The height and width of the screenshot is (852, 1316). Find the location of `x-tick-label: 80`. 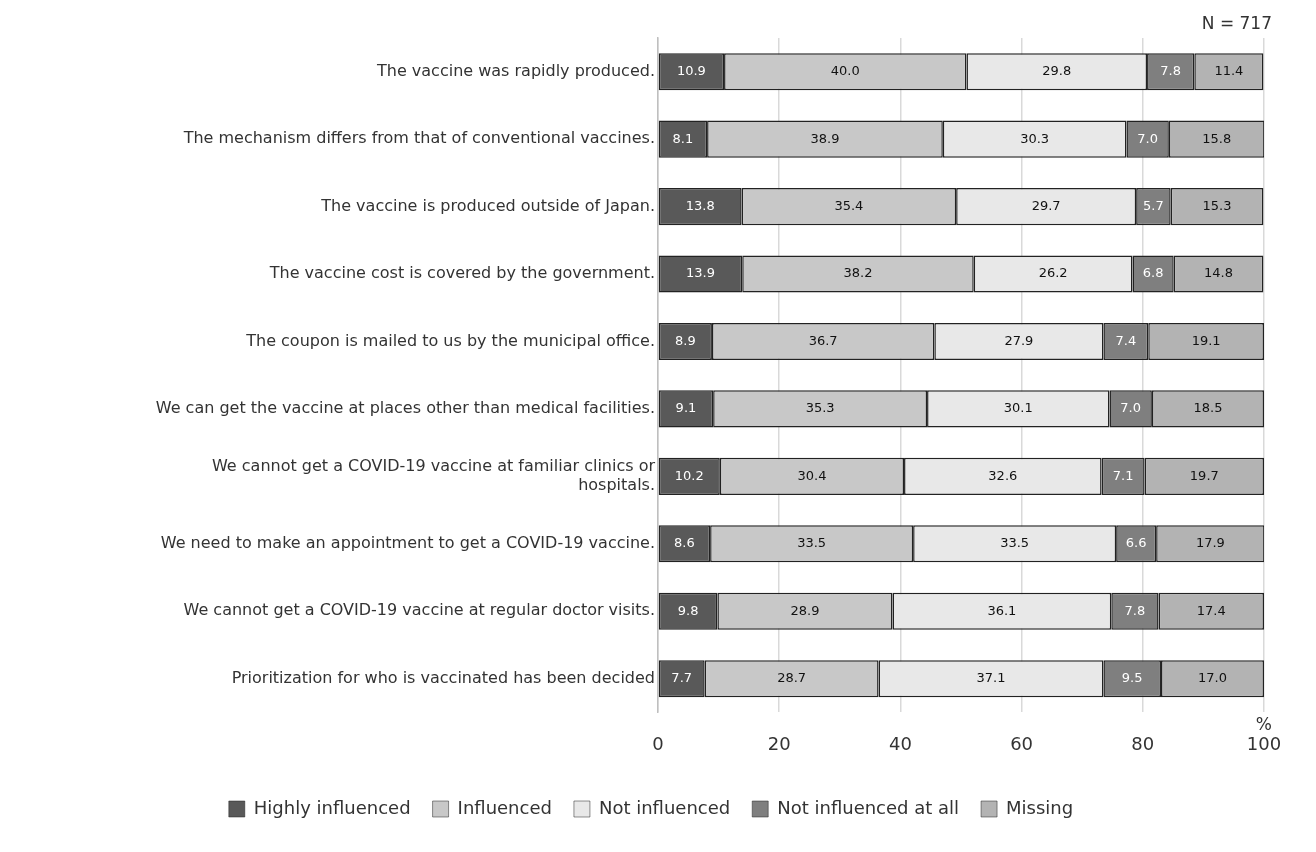

x-tick-label: 80 is located at coordinates (1143, 743).